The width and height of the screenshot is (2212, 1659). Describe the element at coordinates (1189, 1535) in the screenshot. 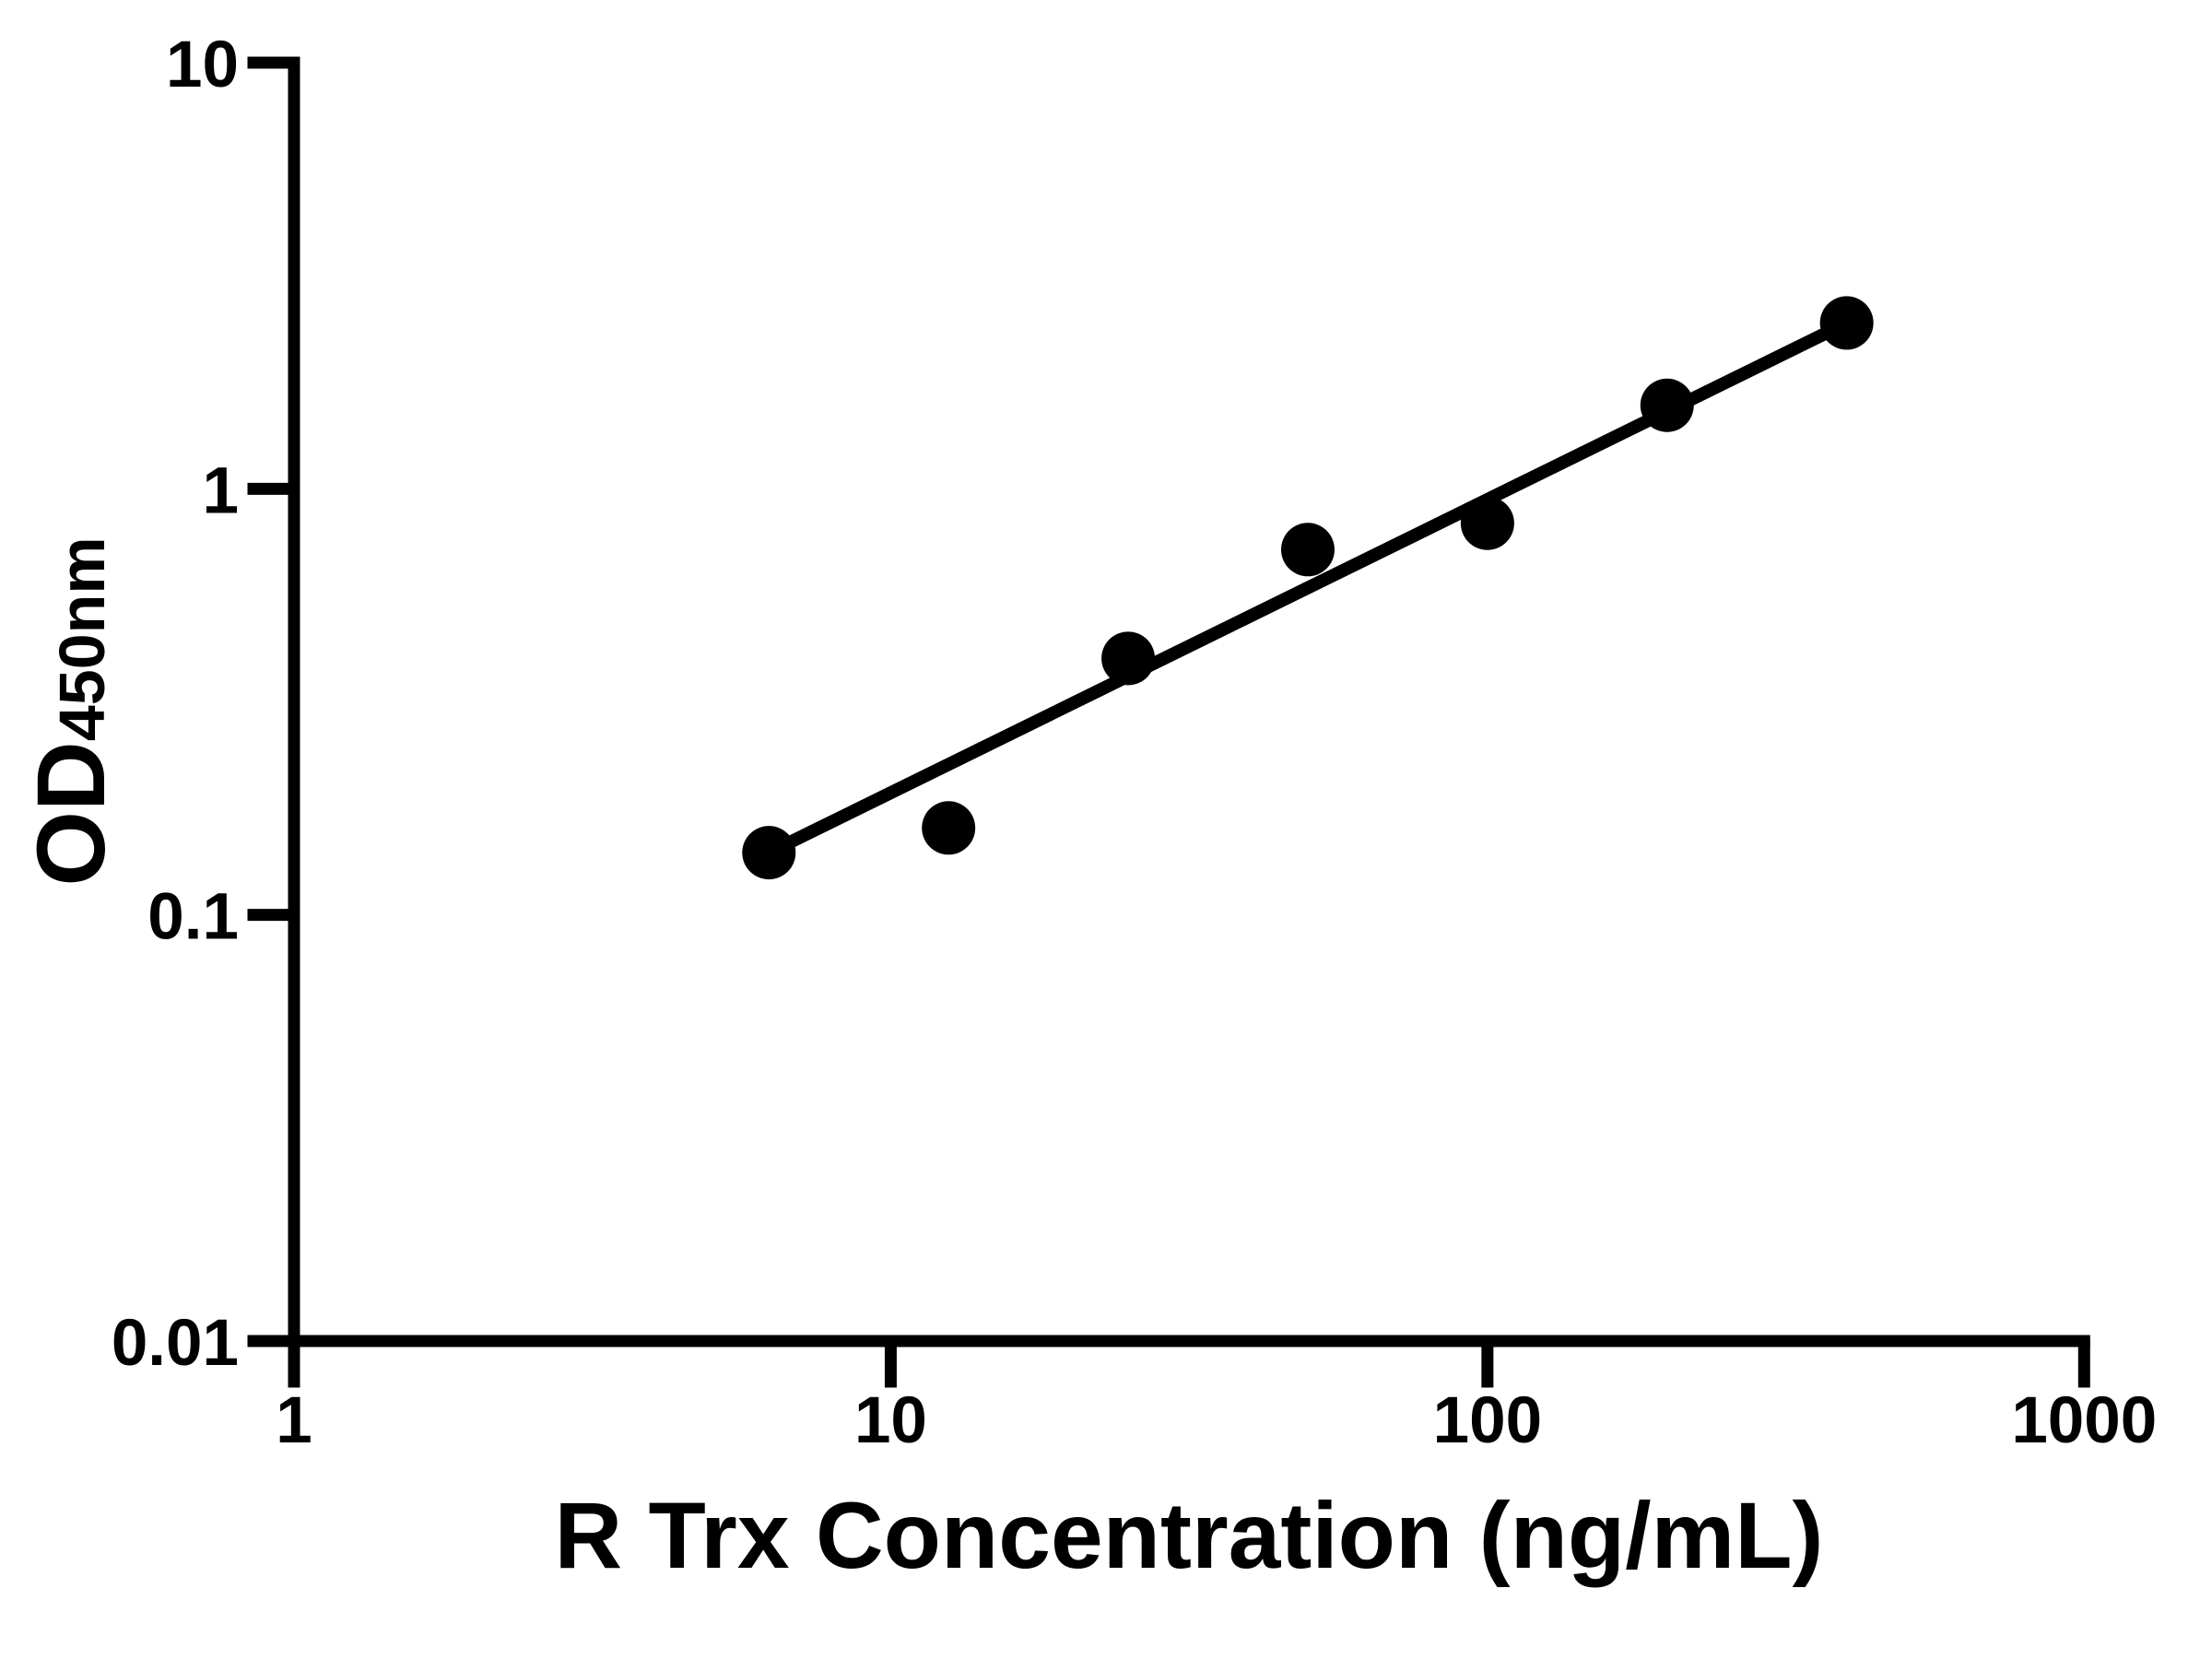

I see `x-axis-title: R Trx Concentration (ng/mL)` at that location.